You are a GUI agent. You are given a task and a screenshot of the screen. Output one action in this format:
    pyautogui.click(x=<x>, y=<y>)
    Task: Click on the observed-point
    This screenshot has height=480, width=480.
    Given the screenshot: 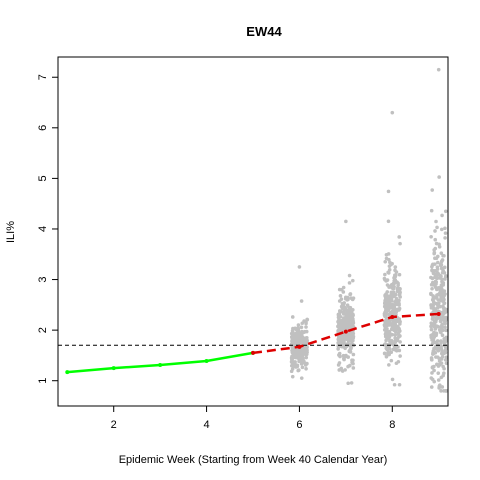 What is the action you would take?
    pyautogui.click(x=160, y=365)
    